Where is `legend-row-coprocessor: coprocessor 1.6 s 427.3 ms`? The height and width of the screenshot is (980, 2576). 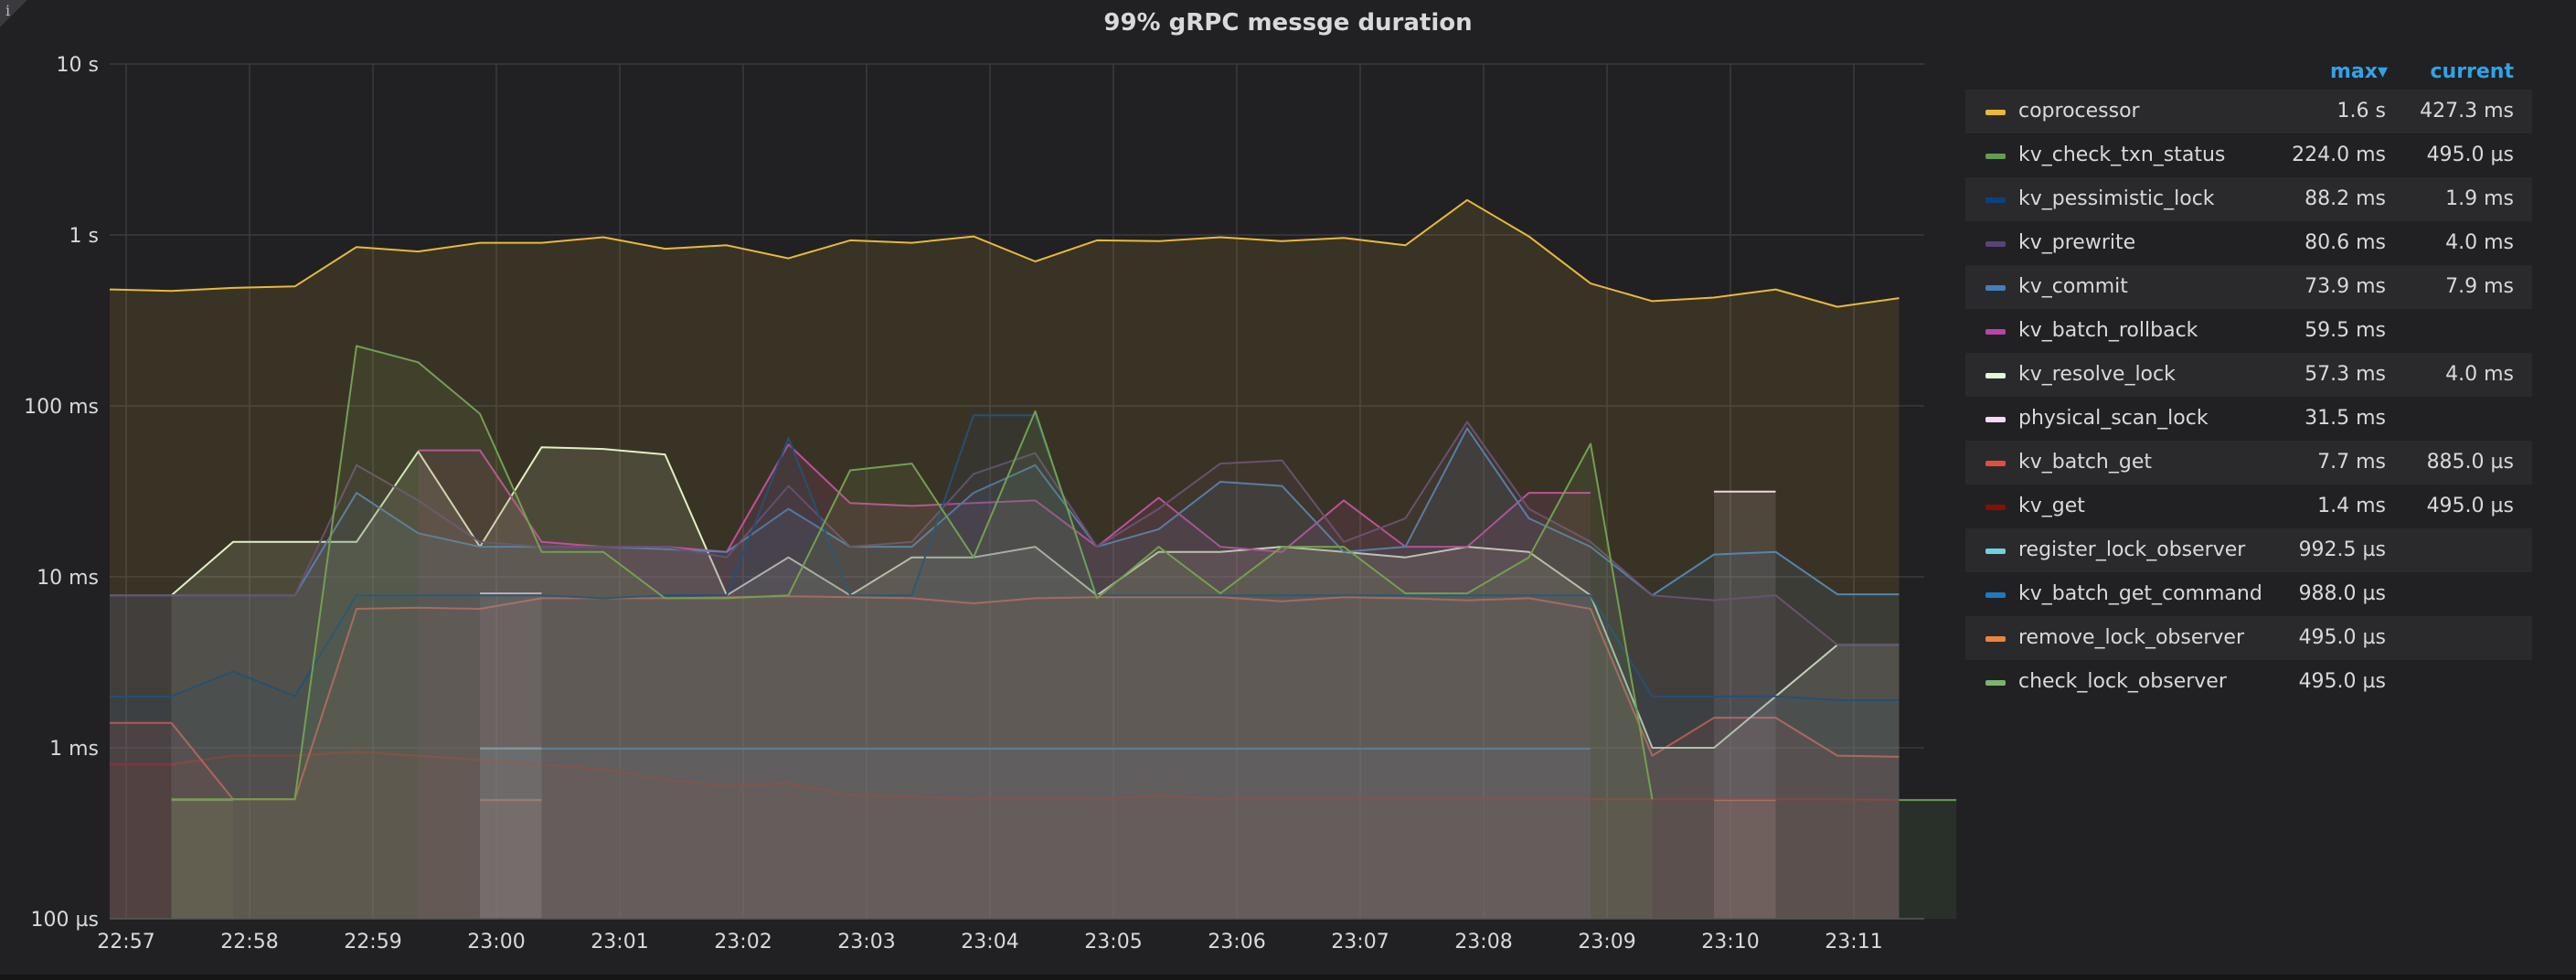 legend-row-coprocessor: coprocessor 1.6 s 427.3 ms is located at coordinates (2248, 111).